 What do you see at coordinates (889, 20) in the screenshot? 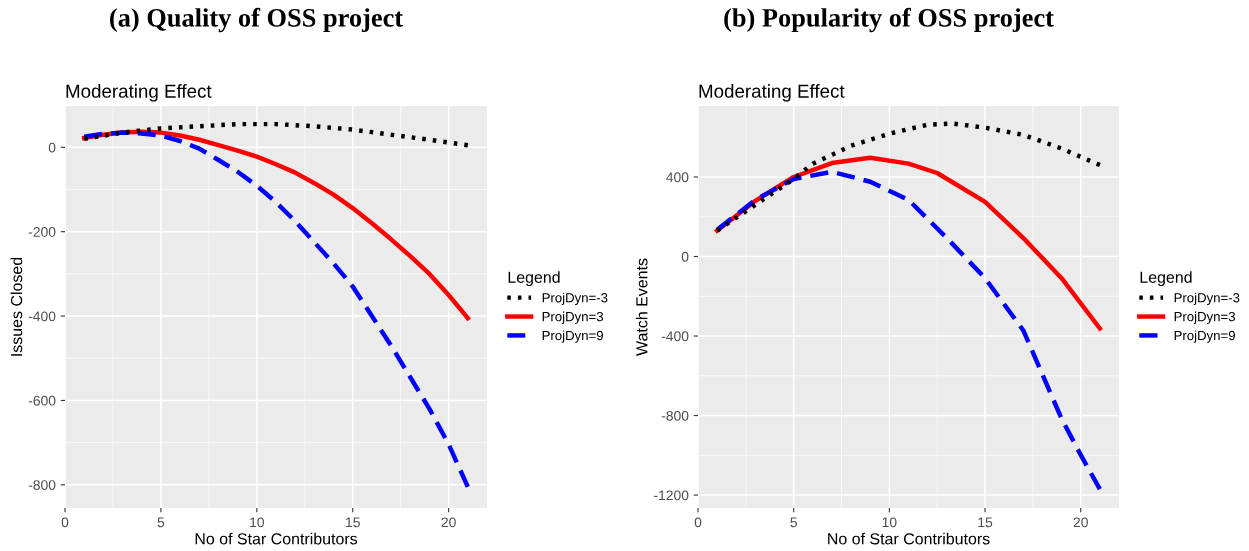
I see `chart-title: (b) Popularity of OSS project` at bounding box center [889, 20].